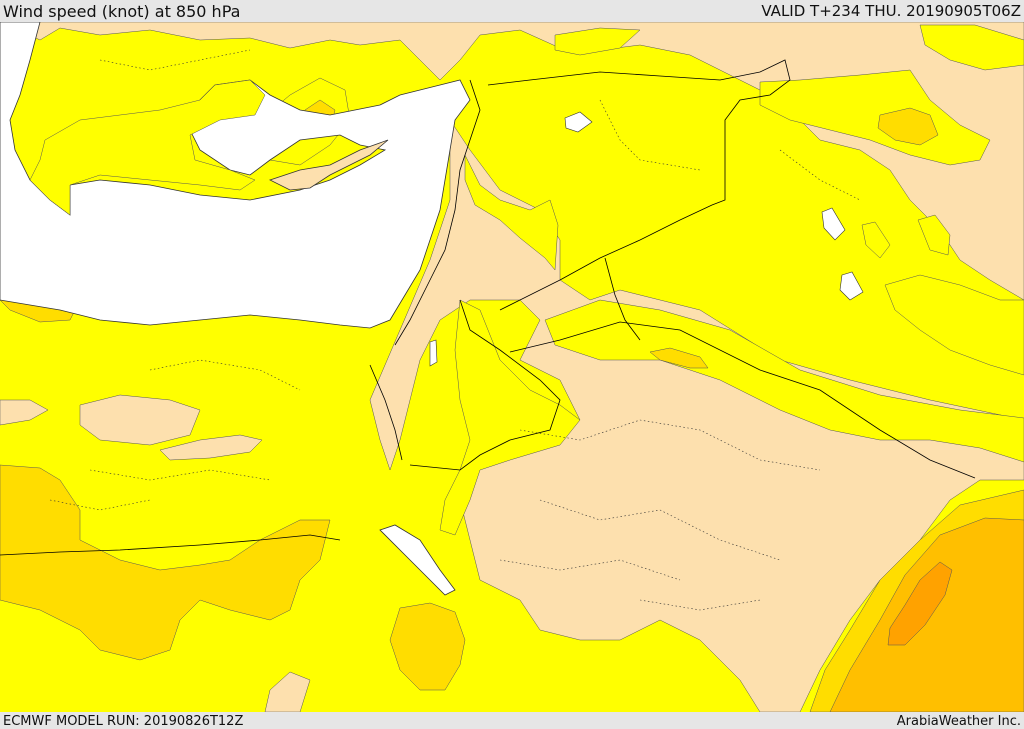 The image size is (1024, 729). What do you see at coordinates (851, 286) in the screenshot?
I see `lake-south` at bounding box center [851, 286].